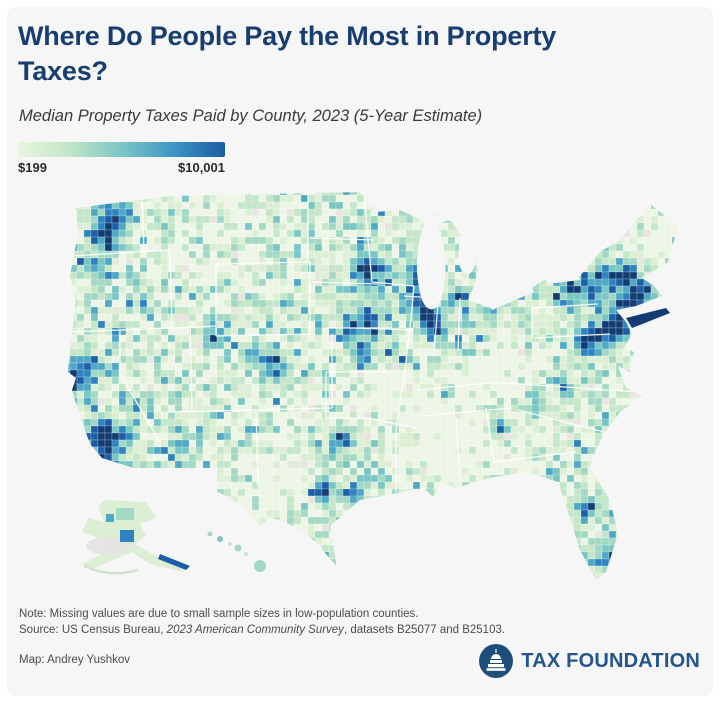 This screenshot has width=720, height=703. What do you see at coordinates (121, 149) in the screenshot?
I see `legend-gradient-bar` at bounding box center [121, 149].